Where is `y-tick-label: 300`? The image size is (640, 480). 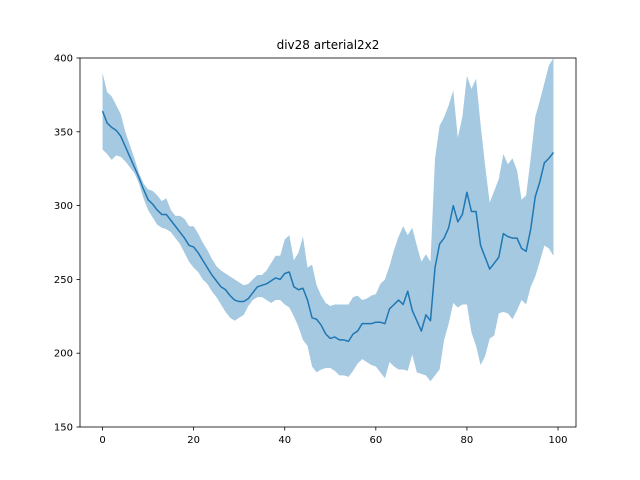
y-tick-label: 300 is located at coordinates (63, 206).